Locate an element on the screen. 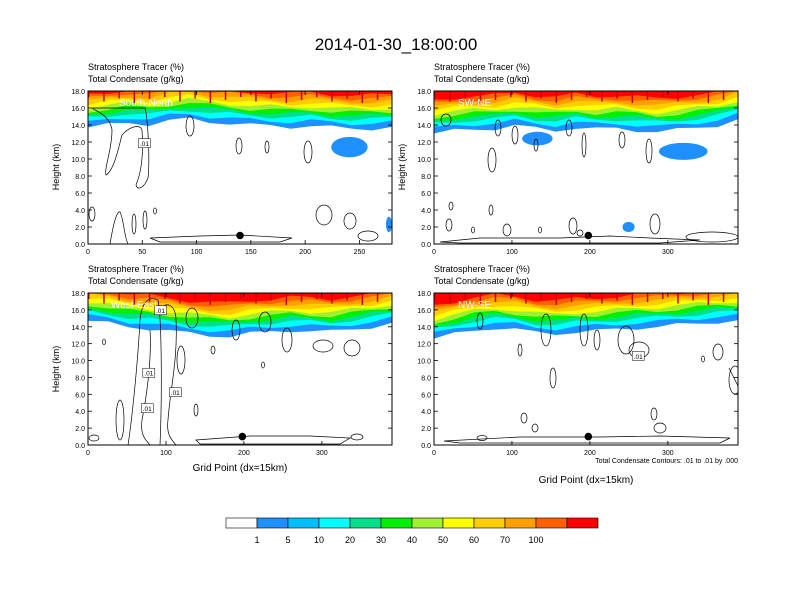 The width and height of the screenshot is (792, 612). x-tick-label: 50 is located at coordinates (142, 252).